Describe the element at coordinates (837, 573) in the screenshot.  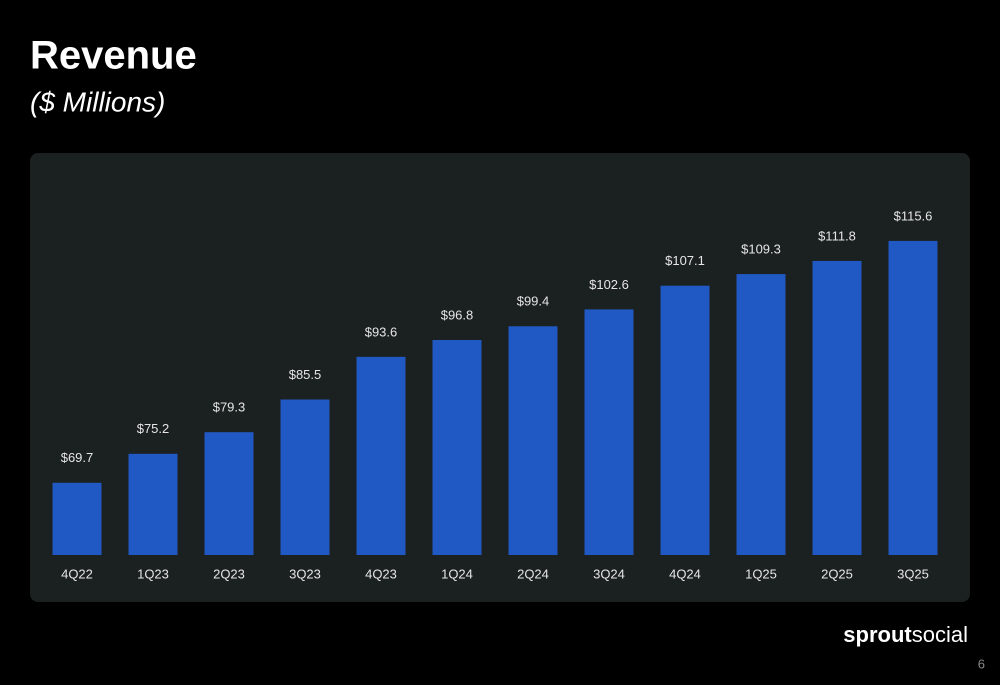
I see `x-tick-label: 2Q25` at that location.